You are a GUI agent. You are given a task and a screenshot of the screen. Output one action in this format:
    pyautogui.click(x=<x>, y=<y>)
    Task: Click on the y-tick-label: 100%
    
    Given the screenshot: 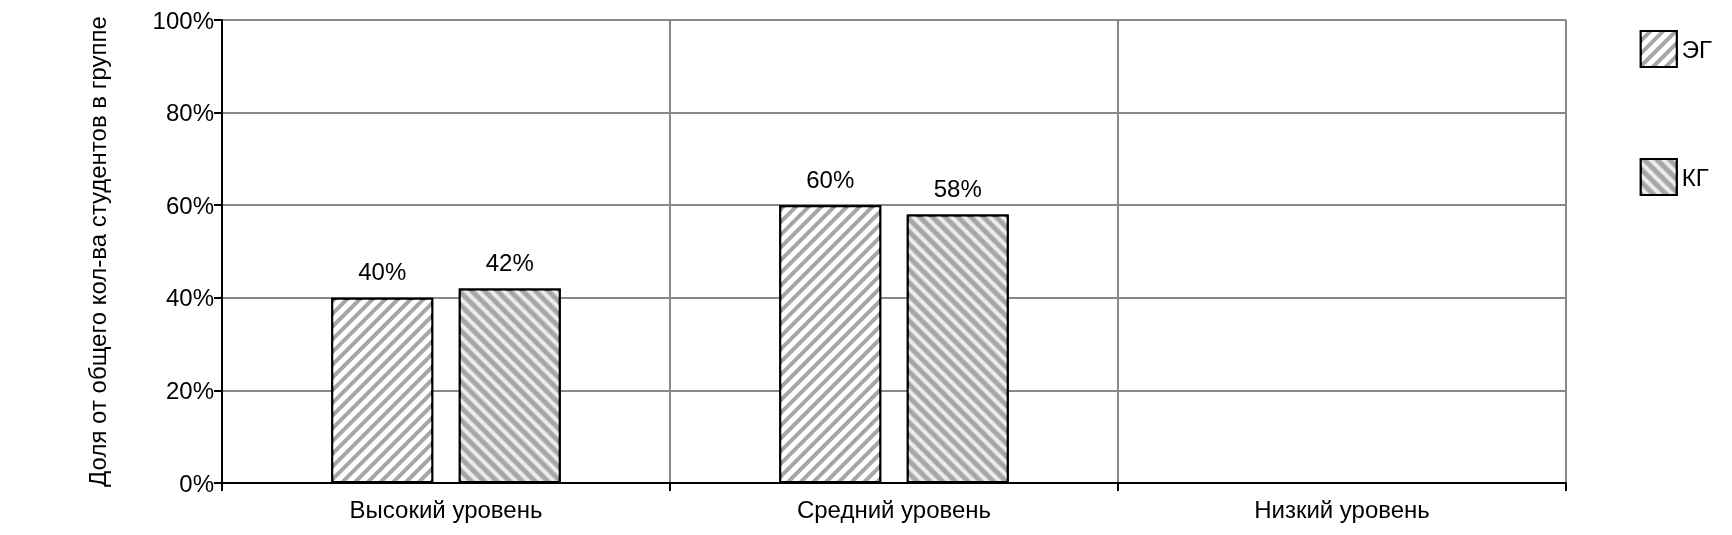 What is the action you would take?
    pyautogui.click(x=183, y=20)
    